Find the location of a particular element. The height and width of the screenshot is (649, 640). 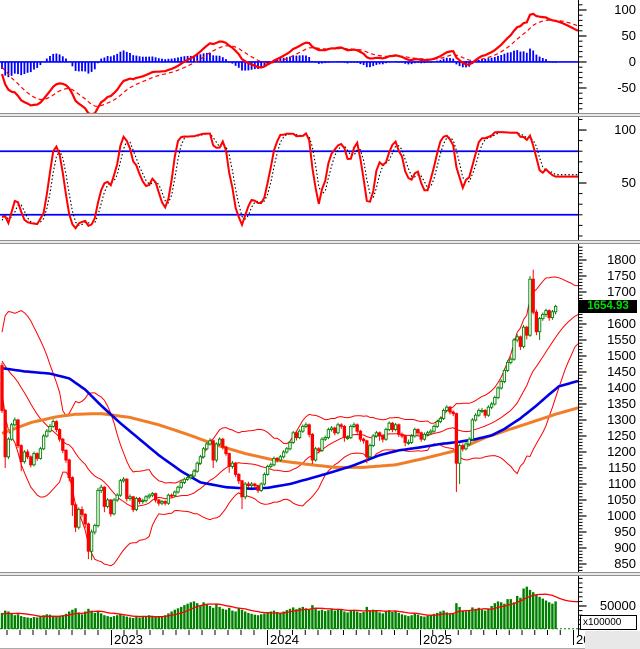

y-axis-label: 1700 is located at coordinates (621, 291).